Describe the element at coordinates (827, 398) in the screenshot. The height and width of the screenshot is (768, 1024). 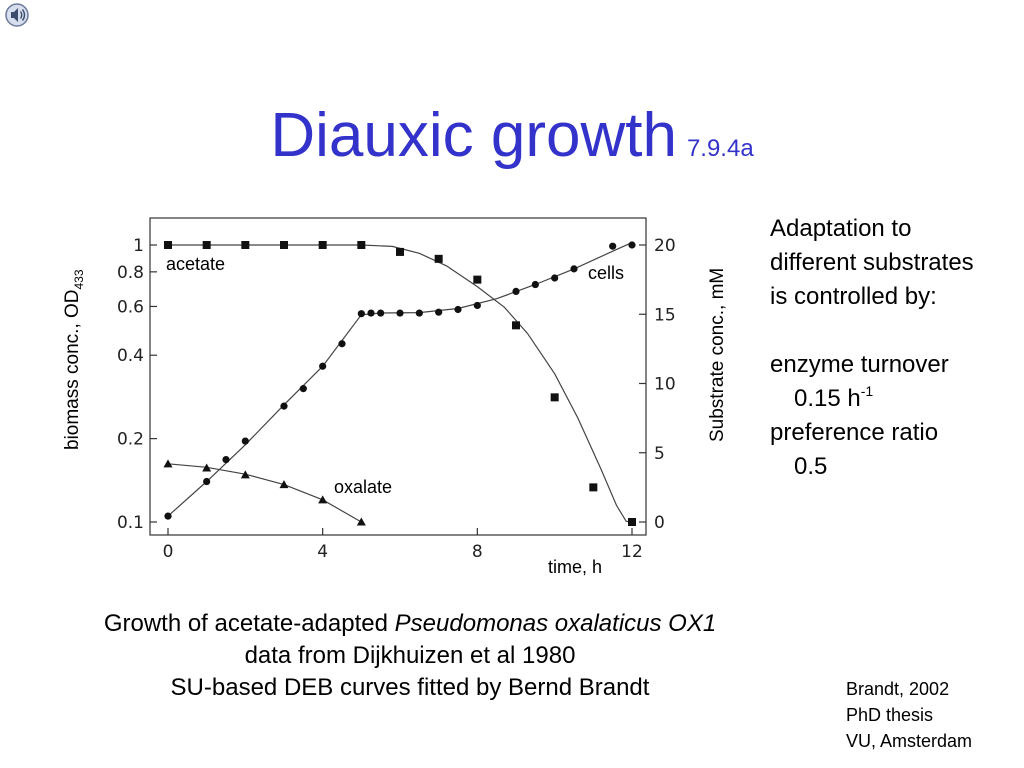
I see `turnover-value: 0.15 h` at that location.